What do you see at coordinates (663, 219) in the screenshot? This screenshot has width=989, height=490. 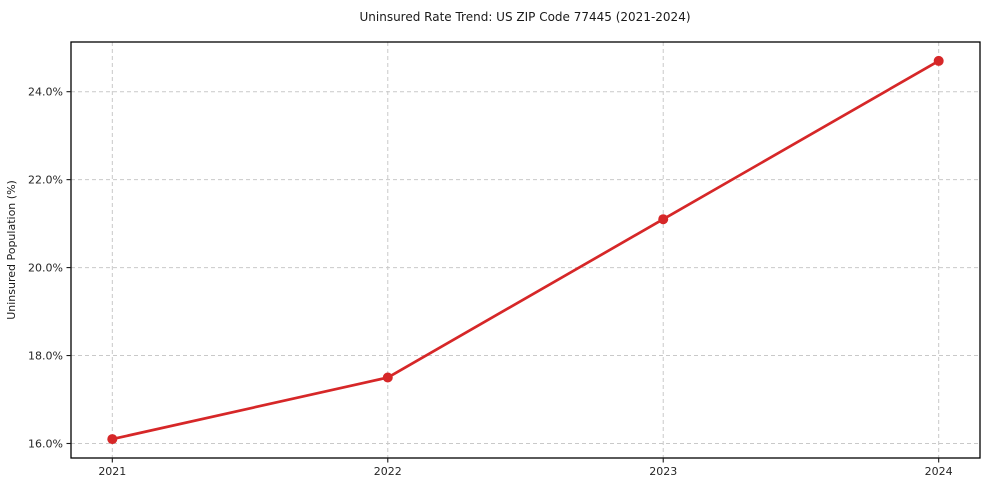 I see `data-point-2023` at bounding box center [663, 219].